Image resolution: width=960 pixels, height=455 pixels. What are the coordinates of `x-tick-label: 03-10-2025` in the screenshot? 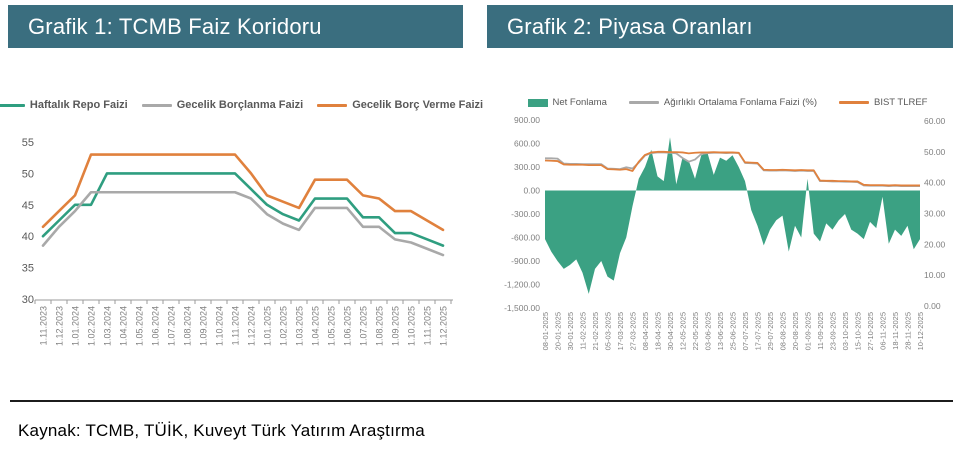 It's located at (845, 331).